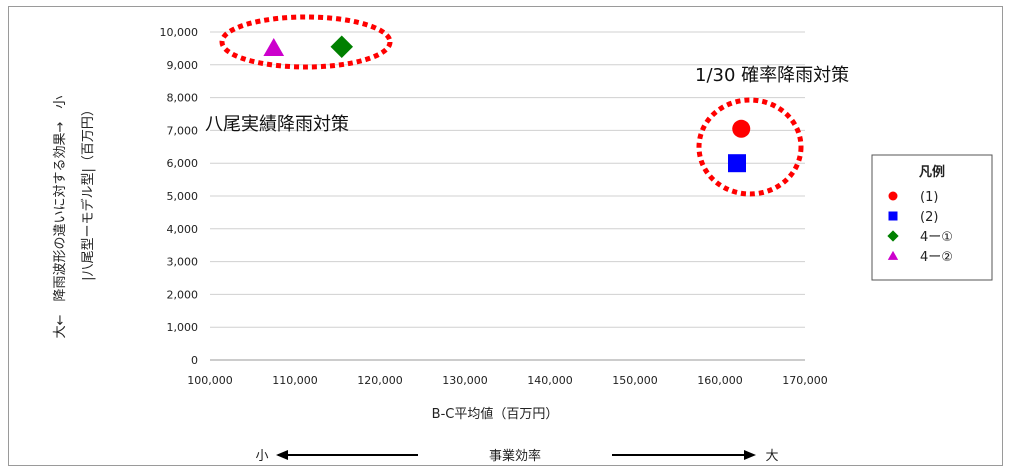 The height and width of the screenshot is (473, 1014). I want to click on legend-items: (1) (2) 4ー① 4ー②, so click(920, 227).